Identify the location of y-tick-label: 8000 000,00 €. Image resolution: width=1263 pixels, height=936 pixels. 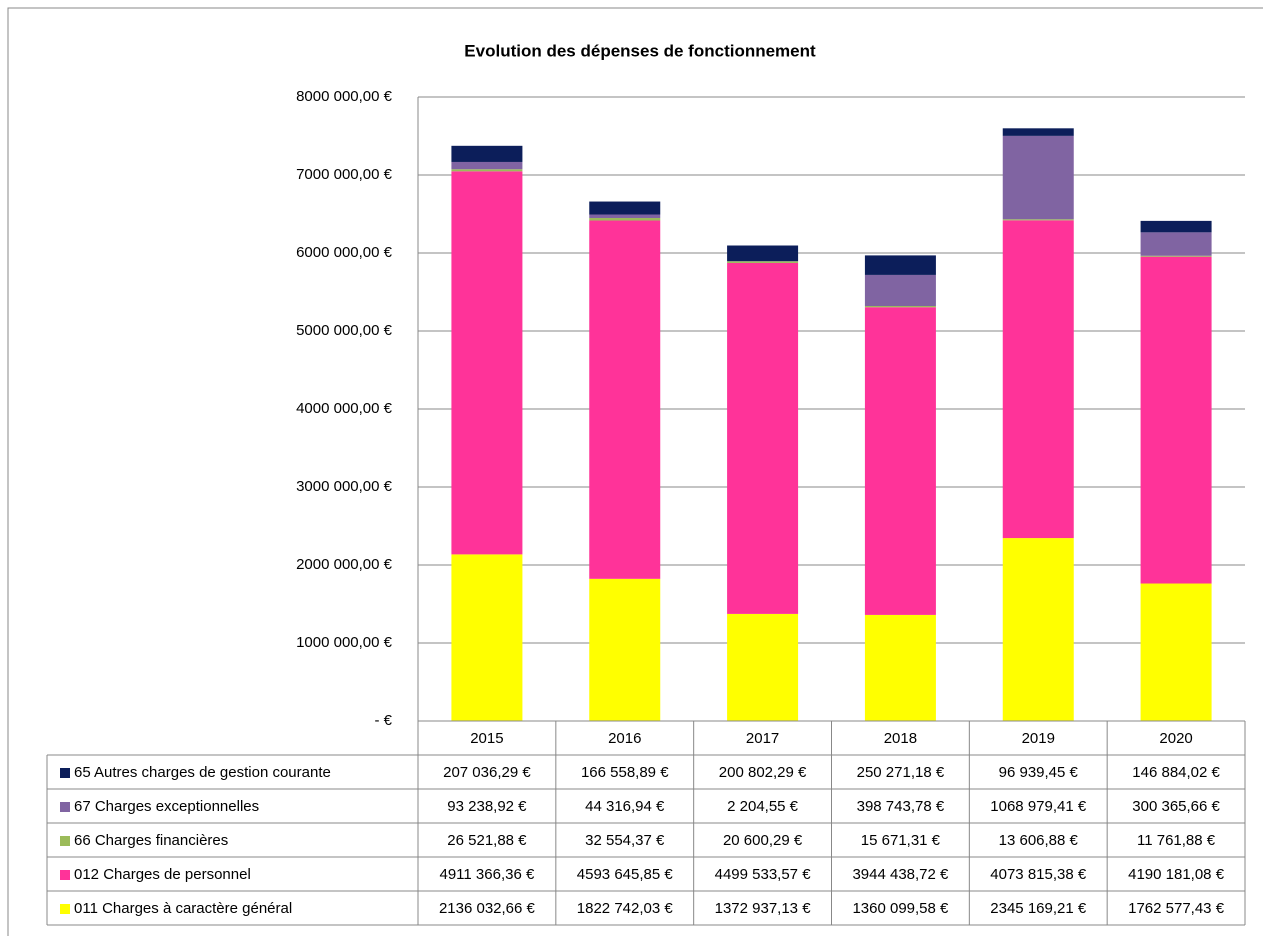
(344, 96).